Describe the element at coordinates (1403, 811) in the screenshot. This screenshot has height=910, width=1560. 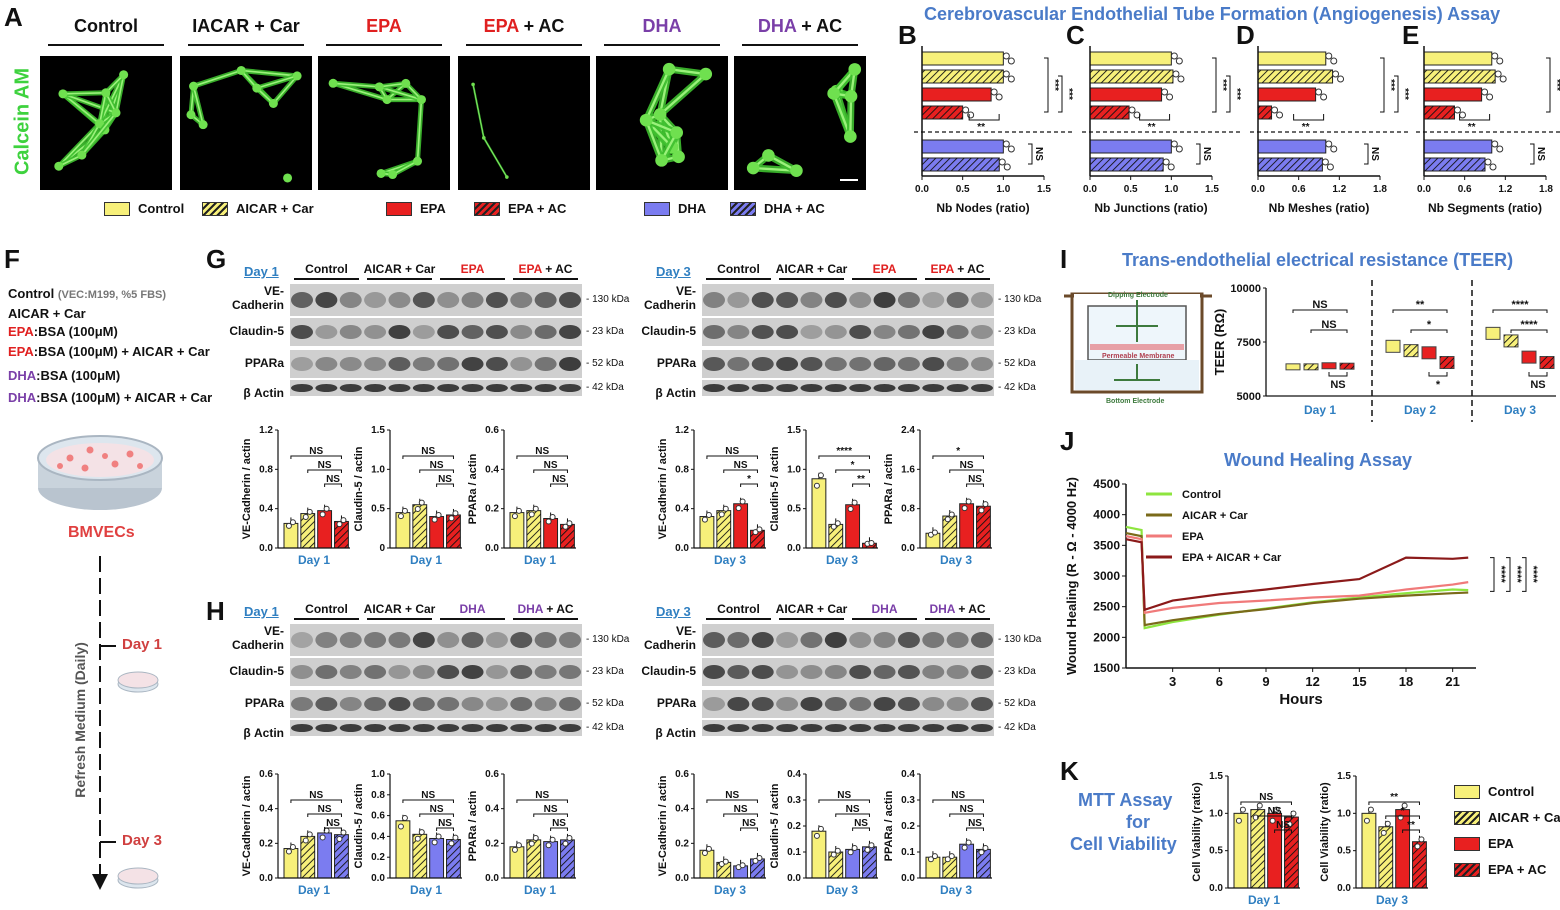
I see `sig-label: *` at that location.